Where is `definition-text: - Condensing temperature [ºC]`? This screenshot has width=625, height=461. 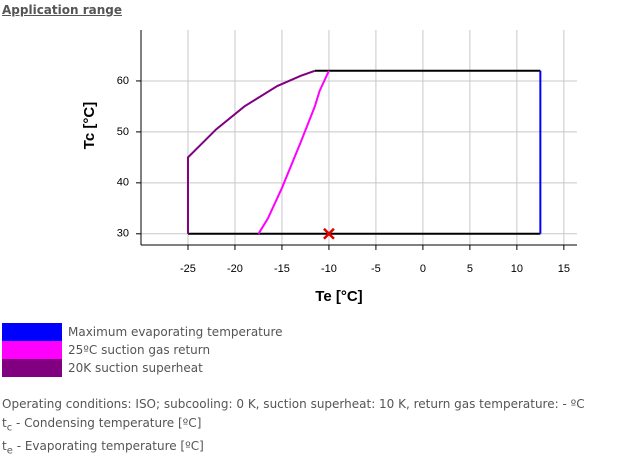
definition-text: - Condensing temperature [ºC] is located at coordinates (107, 423).